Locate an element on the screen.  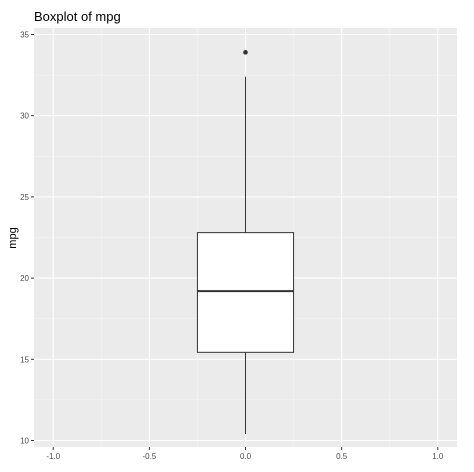
box-iqr is located at coordinates (245, 292).